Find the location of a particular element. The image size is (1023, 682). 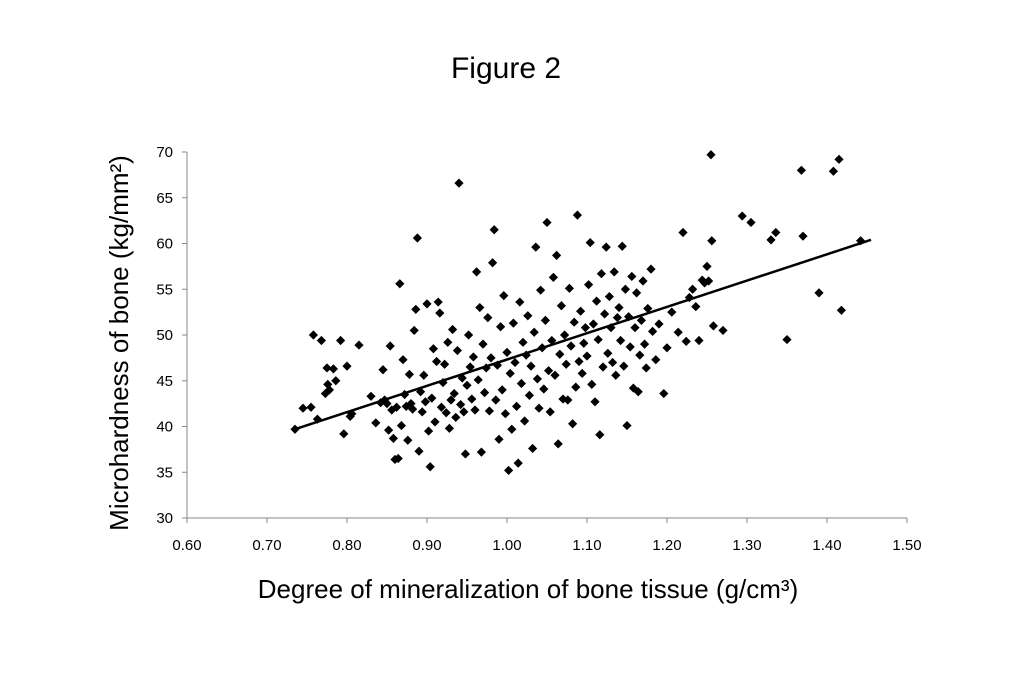

x-tick-label: 0.90 is located at coordinates (426, 545).